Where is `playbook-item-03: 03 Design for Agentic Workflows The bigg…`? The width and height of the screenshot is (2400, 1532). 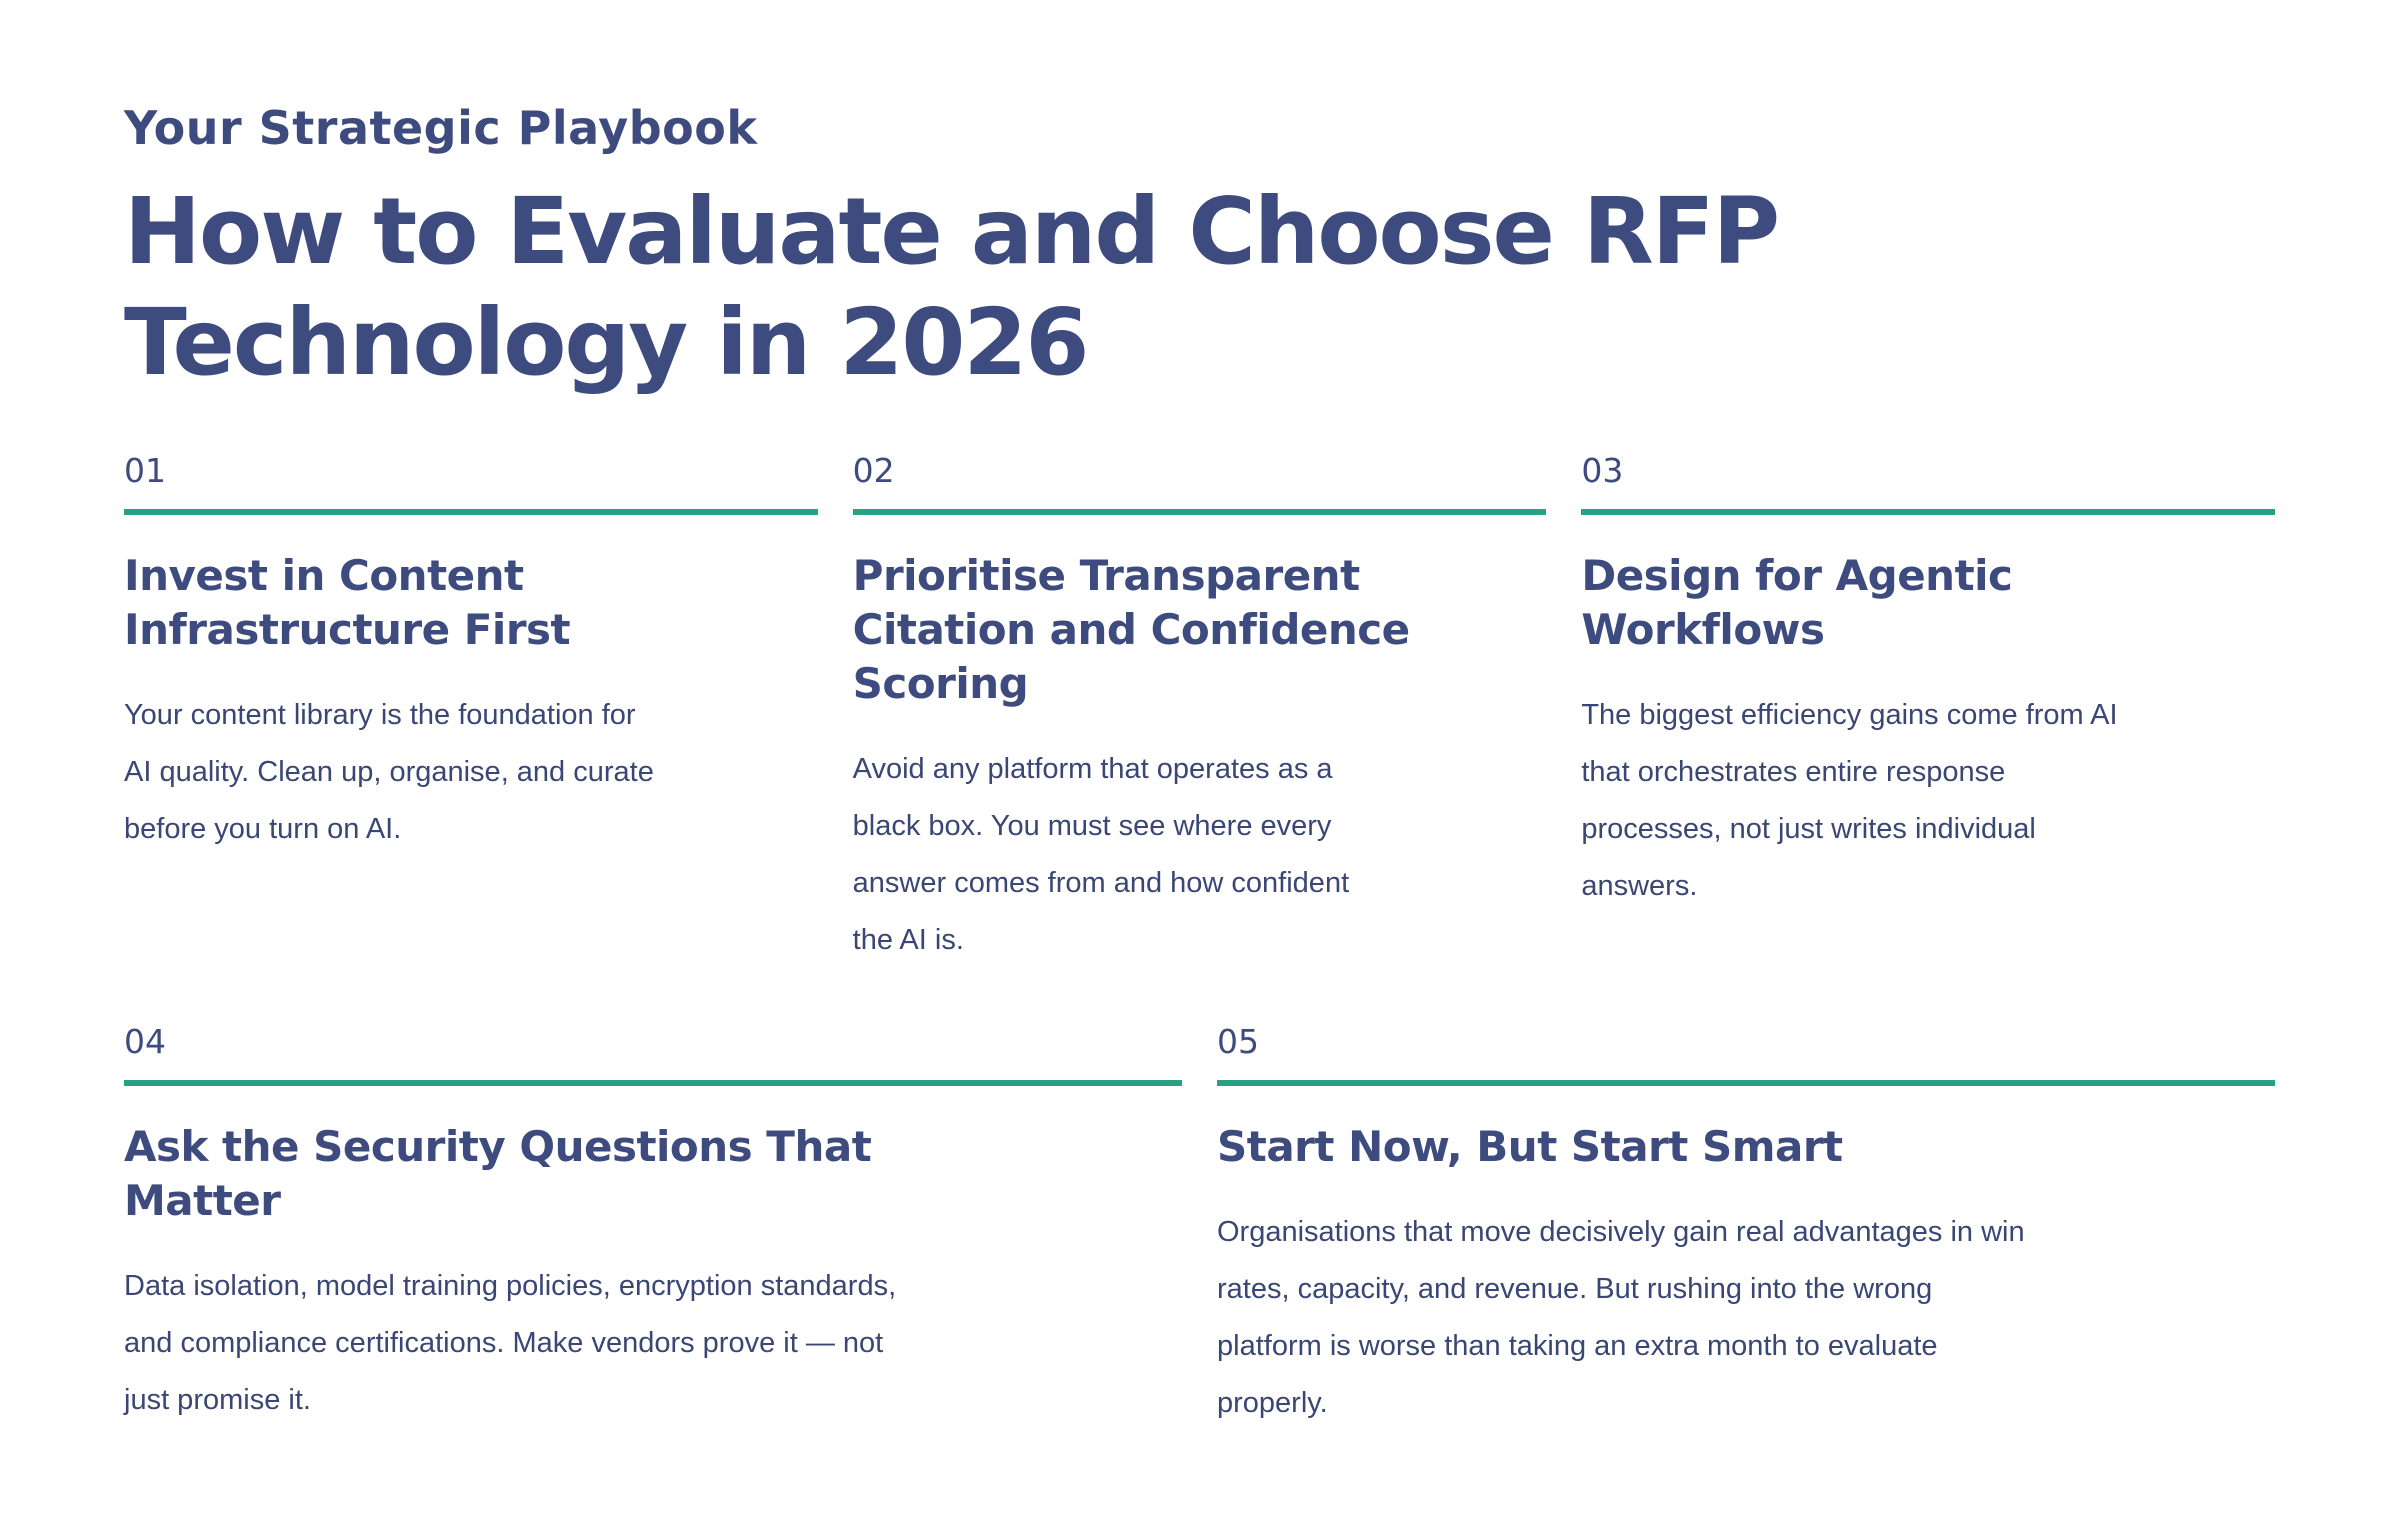
playbook-item-03: 03 Design for Agentic Workflows The bigg… is located at coordinates (1928, 711).